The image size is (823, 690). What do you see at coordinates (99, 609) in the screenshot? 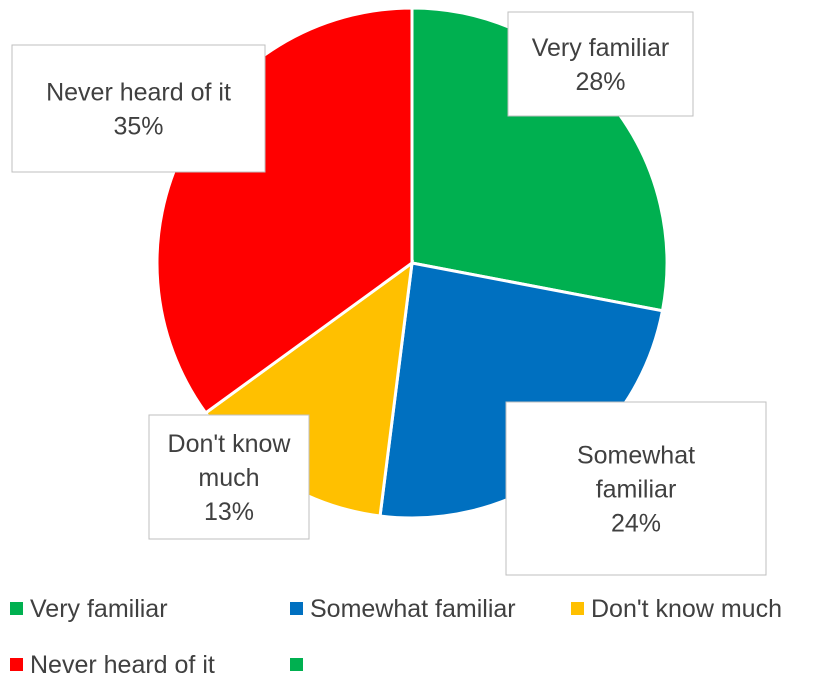
I see `legend-label: Very familiar` at bounding box center [99, 609].